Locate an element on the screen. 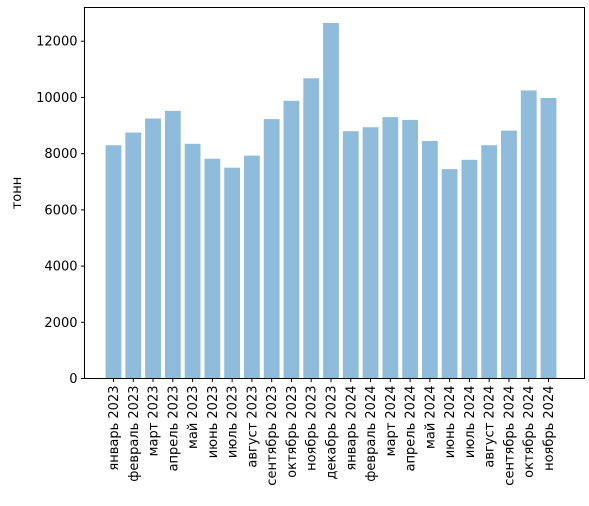 The image size is (589, 506). x-tick-label: март 2023 is located at coordinates (154, 421).